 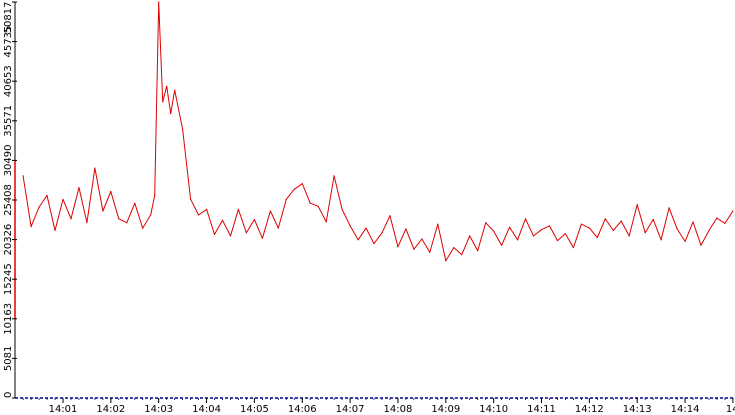 What do you see at coordinates (541, 409) in the screenshot?
I see `x-tick-label: 14:11` at bounding box center [541, 409].